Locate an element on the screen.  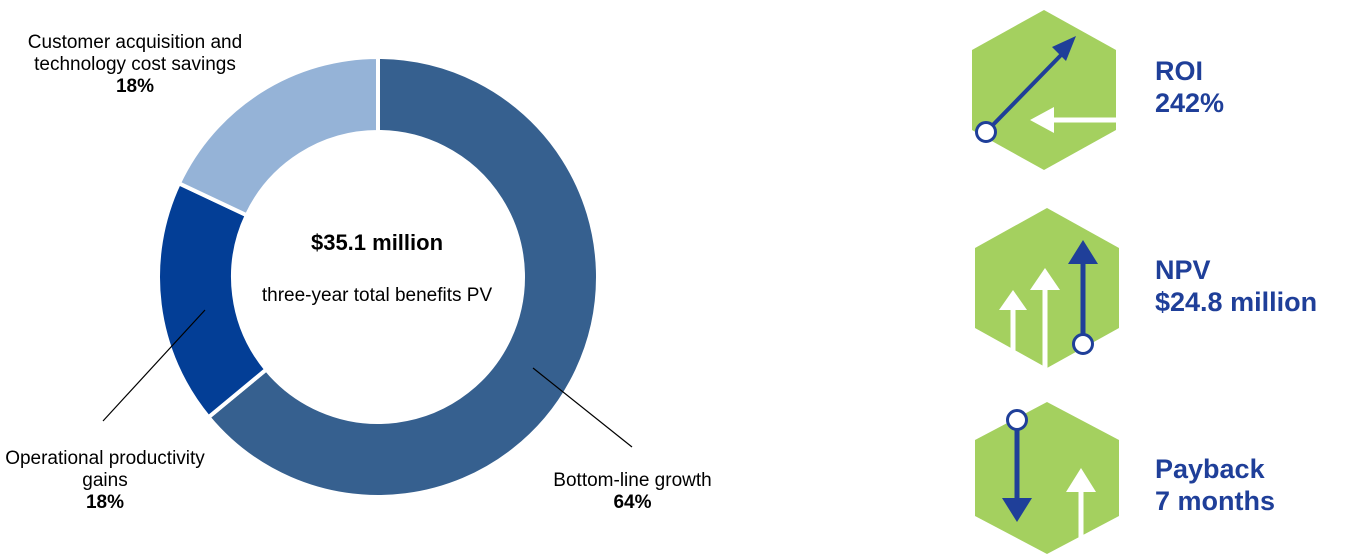
center-caption: three-year total benefits PV is located at coordinates (377, 295).